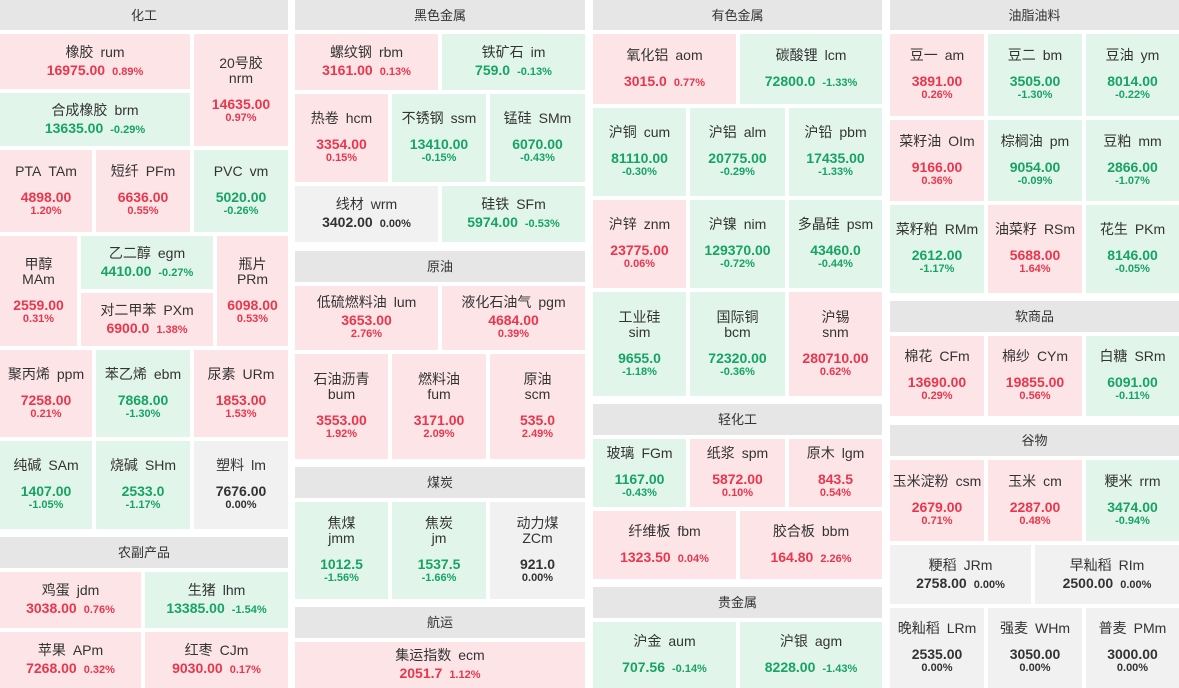 The width and height of the screenshot is (1179, 688). What do you see at coordinates (234, 590) in the screenshot?
I see `contract-code: lhm` at bounding box center [234, 590].